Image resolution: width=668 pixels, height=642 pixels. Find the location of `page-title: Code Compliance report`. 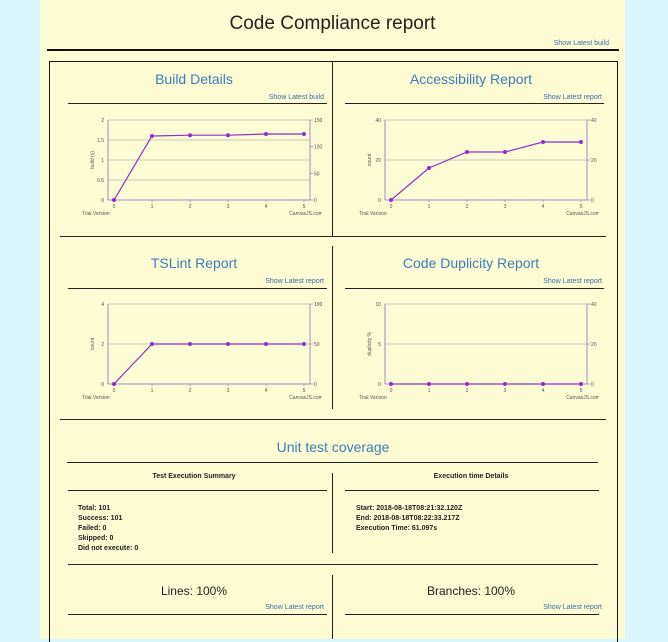

page-title: Code Compliance report is located at coordinates (332, 23).